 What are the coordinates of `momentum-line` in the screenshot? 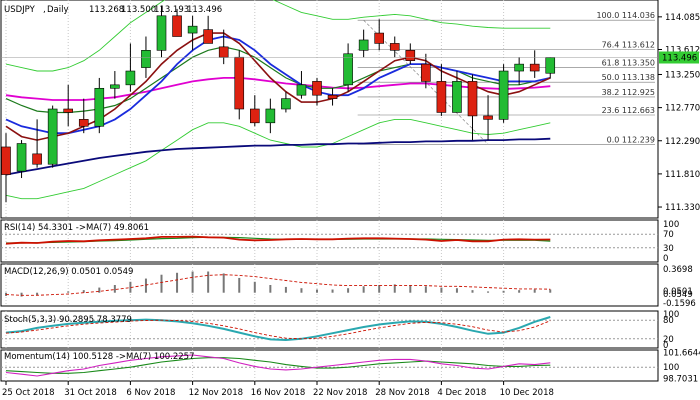 It's located at (278, 365).